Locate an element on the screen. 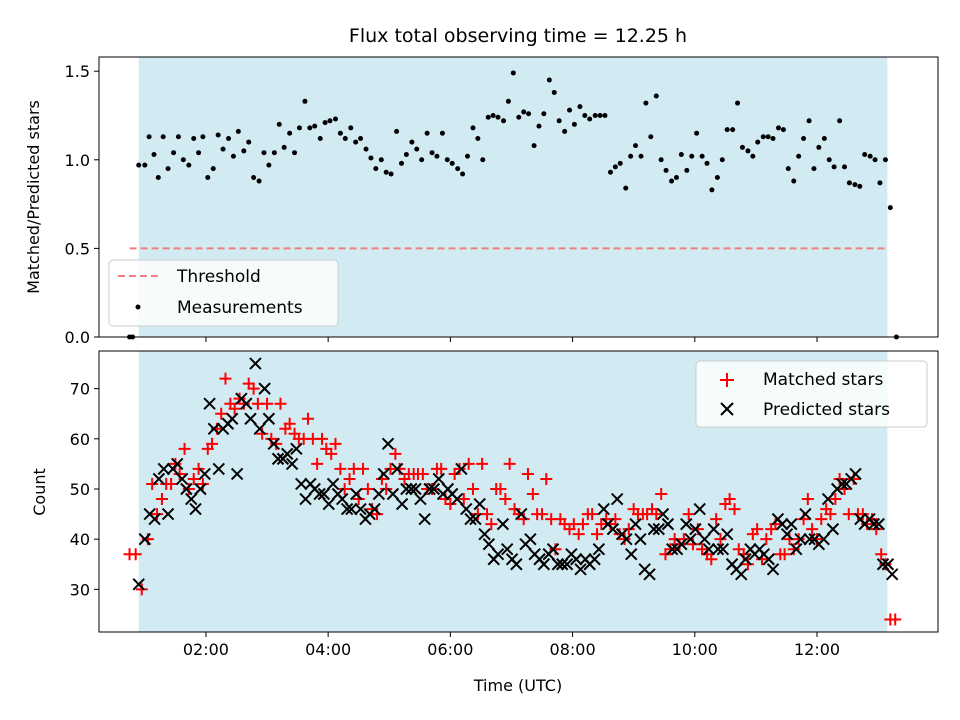 The width and height of the screenshot is (960, 720). y-tick-label: 0.5 is located at coordinates (77, 248).